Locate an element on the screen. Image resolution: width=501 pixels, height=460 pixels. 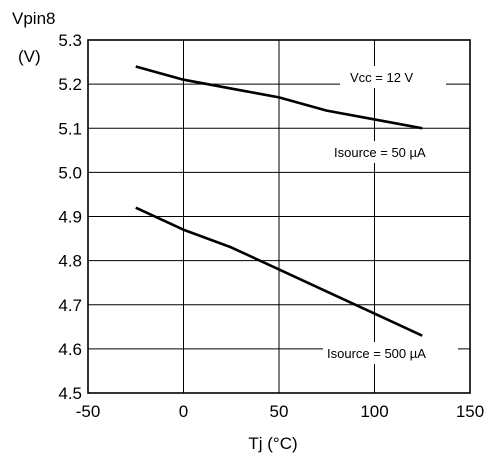
x-tick-label: -50 is located at coordinates (88, 411).